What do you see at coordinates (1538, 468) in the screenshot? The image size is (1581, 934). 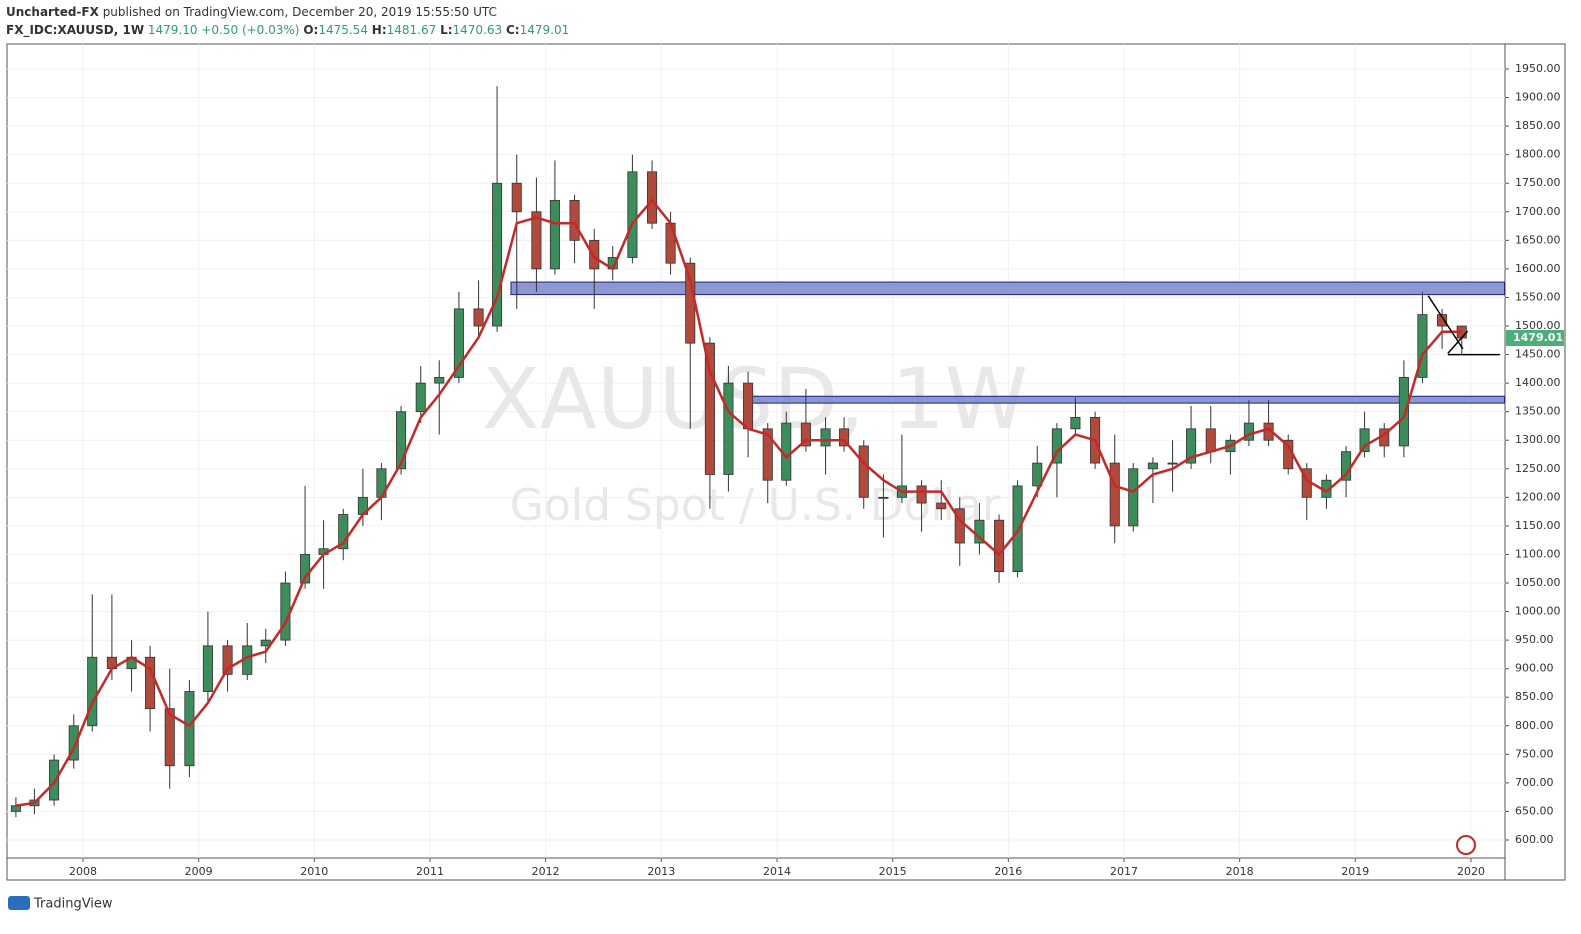 I see `y-tick-label: 1250.00` at bounding box center [1538, 468].